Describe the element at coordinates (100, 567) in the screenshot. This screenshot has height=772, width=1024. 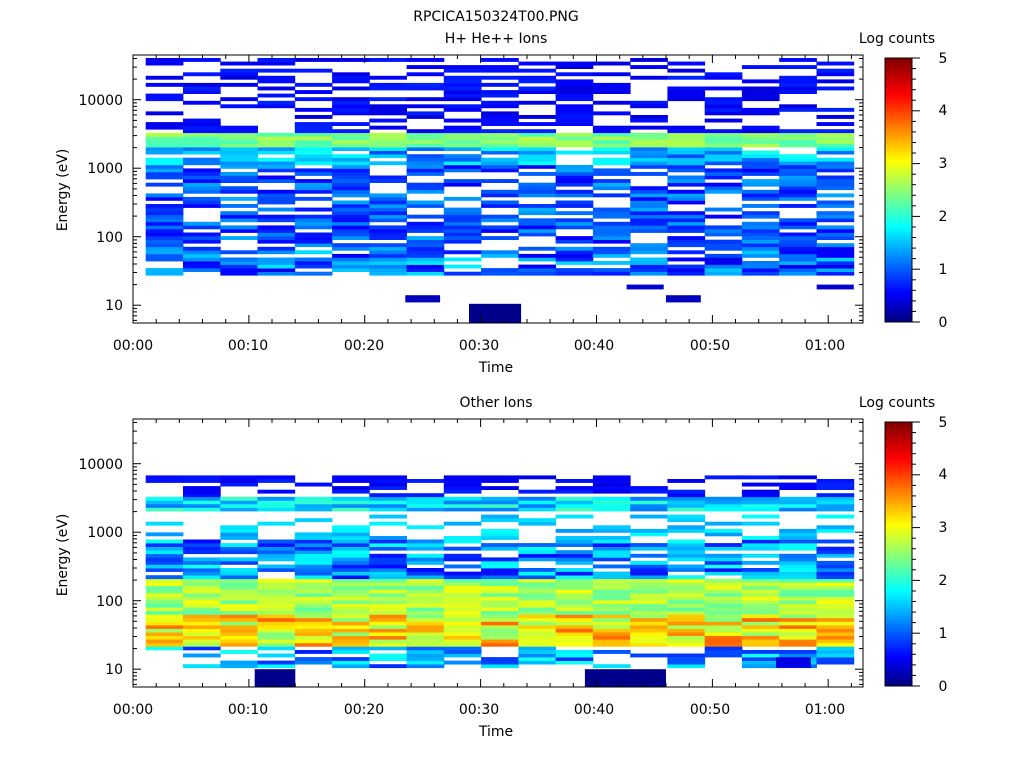
I see `y-tick-labels: 10 100 1000 10000` at that location.